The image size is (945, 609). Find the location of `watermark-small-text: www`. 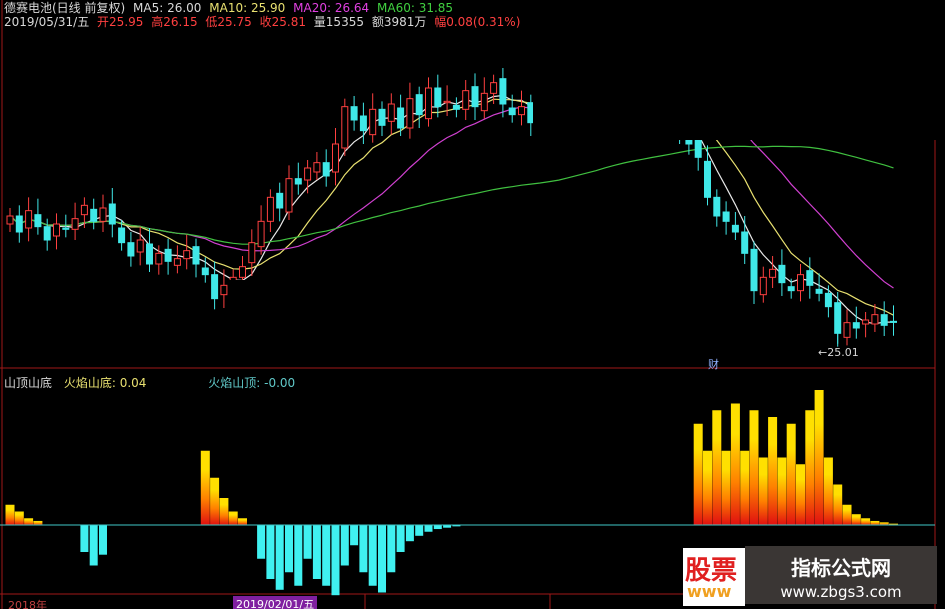

watermark-small-text: www is located at coordinates (709, 591).